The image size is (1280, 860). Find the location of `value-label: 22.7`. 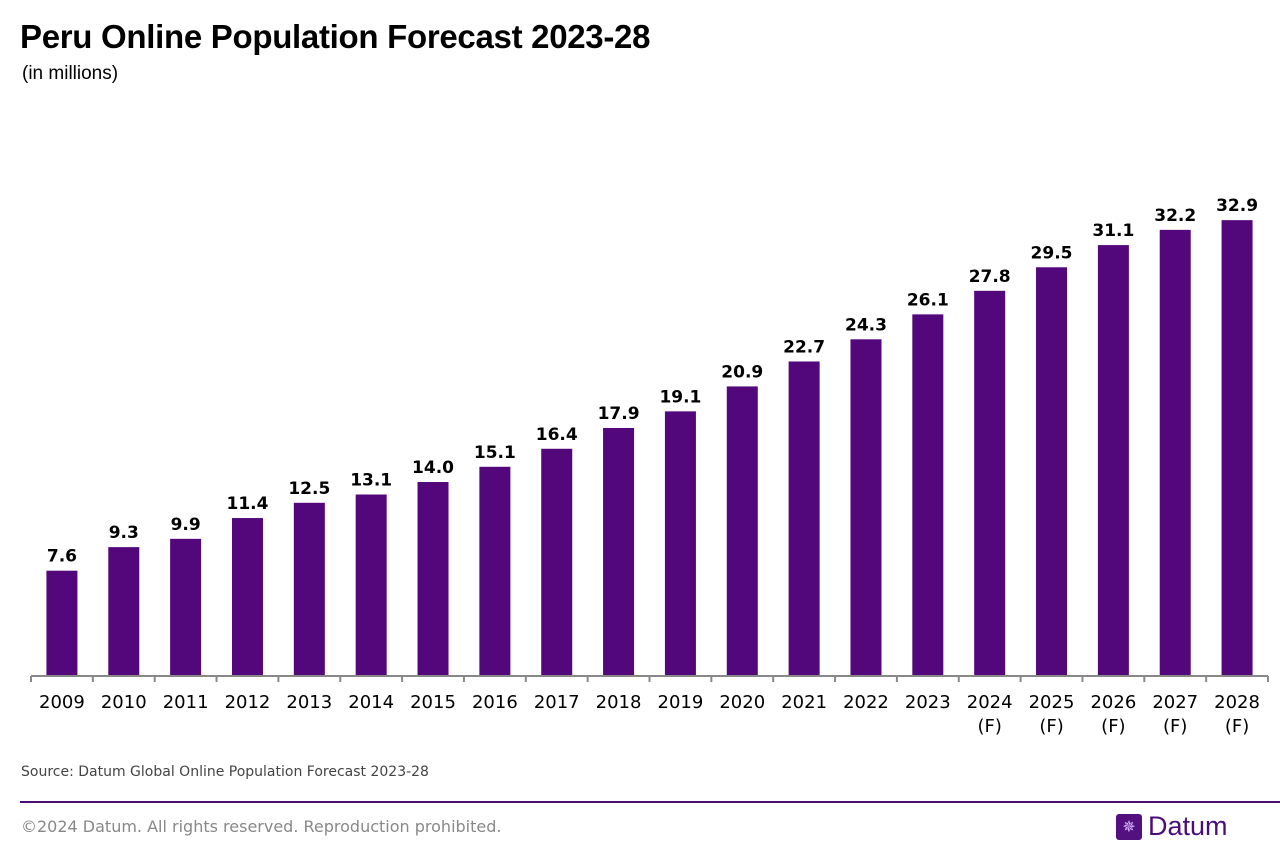

value-label: 22.7 is located at coordinates (804, 347).